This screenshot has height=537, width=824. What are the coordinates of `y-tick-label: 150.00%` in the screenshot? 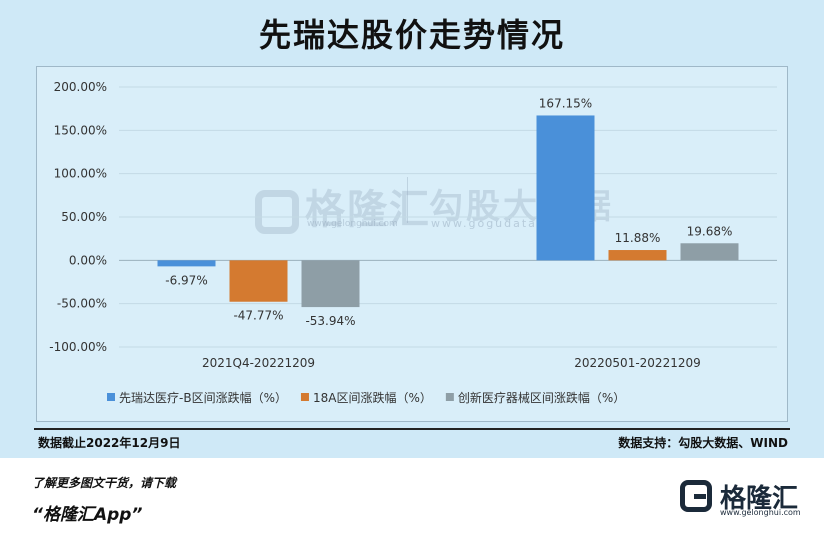 It's located at (80, 130).